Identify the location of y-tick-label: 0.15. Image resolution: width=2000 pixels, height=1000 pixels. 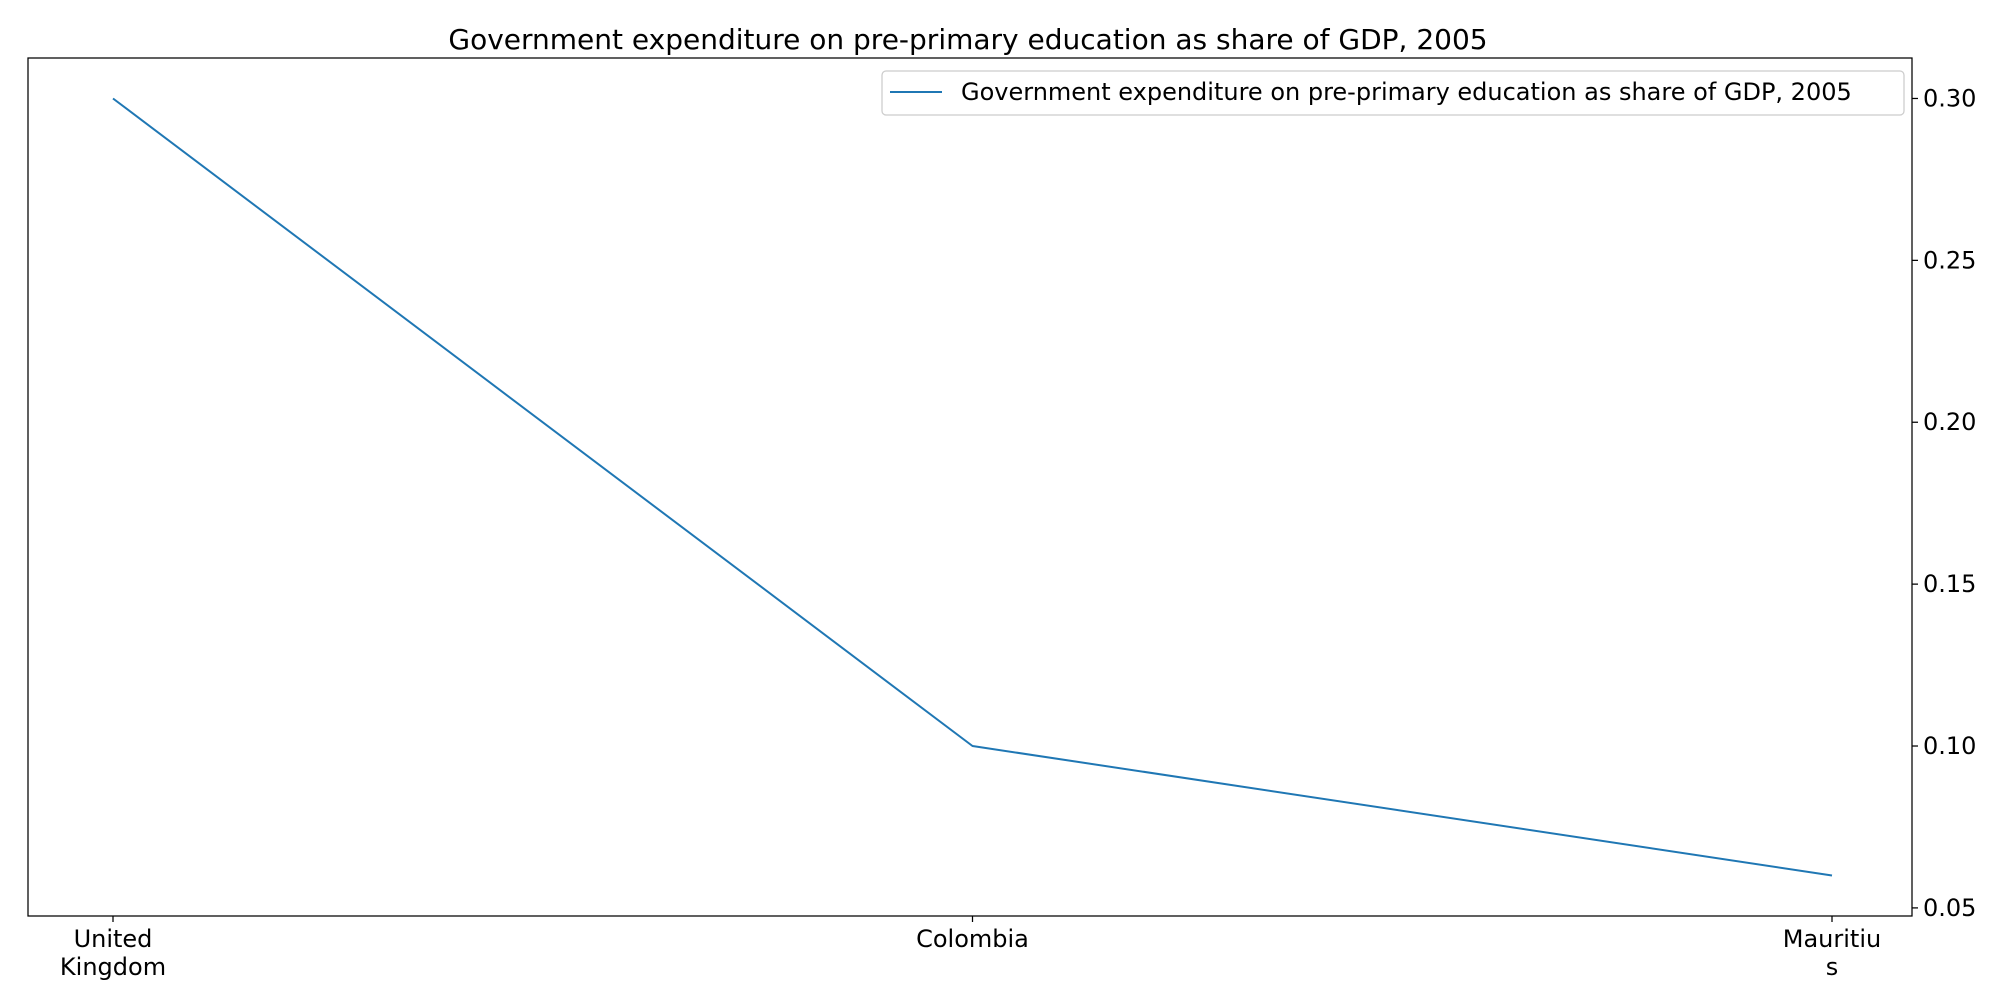
(1949, 584).